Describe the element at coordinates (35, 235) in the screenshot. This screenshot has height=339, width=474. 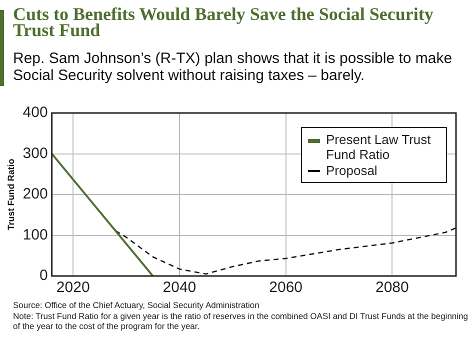
I see `y-tick-label: 100` at that location.